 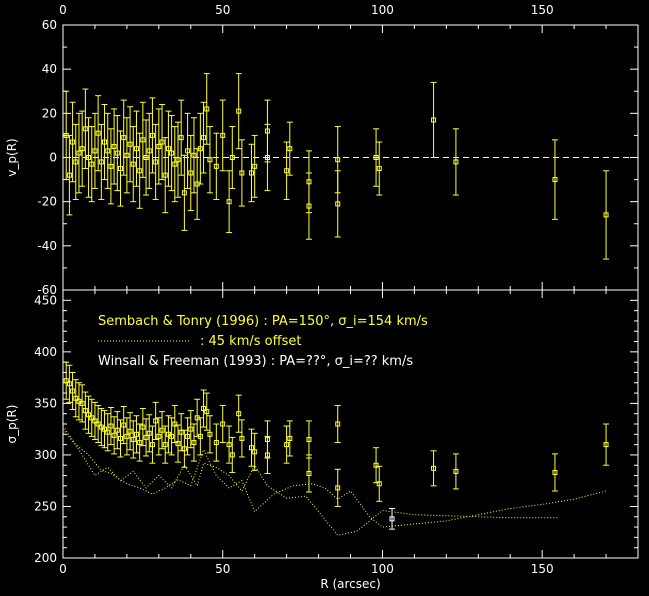 What do you see at coordinates (45, 352) in the screenshot?
I see `y-tick-label: 400` at bounding box center [45, 352].